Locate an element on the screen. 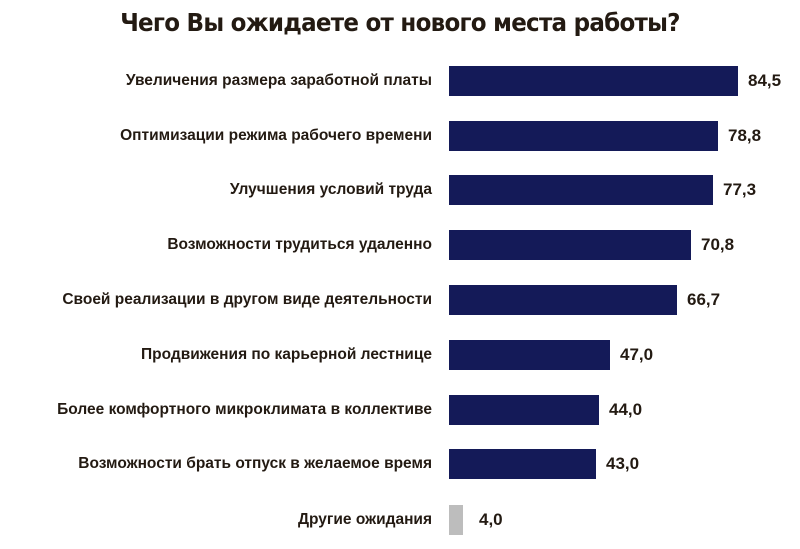 The width and height of the screenshot is (800, 549). bar-row: Увеличения размера заработной платы 84,5 is located at coordinates (400, 81).